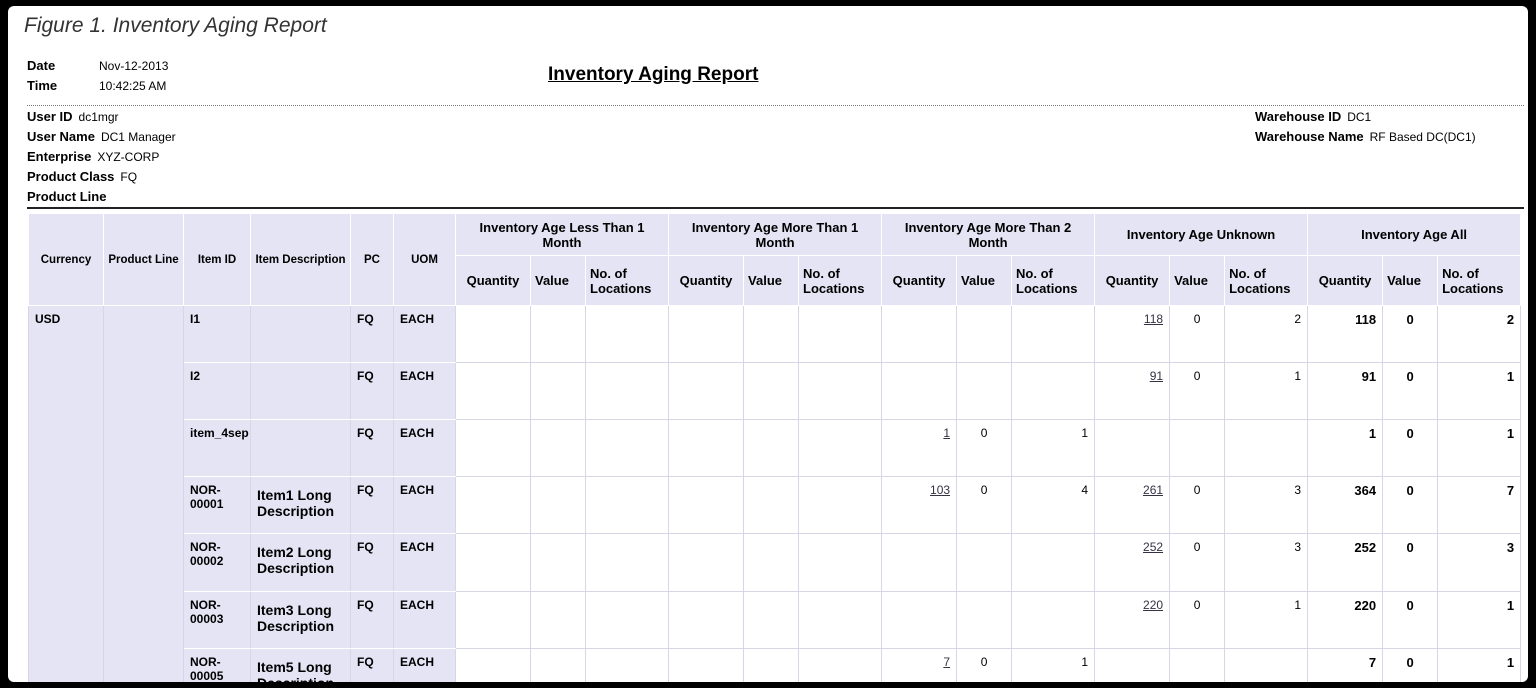 The width and height of the screenshot is (1536, 688). What do you see at coordinates (372, 665) in the screenshot?
I see `pc-cell: FQ` at bounding box center [372, 665].